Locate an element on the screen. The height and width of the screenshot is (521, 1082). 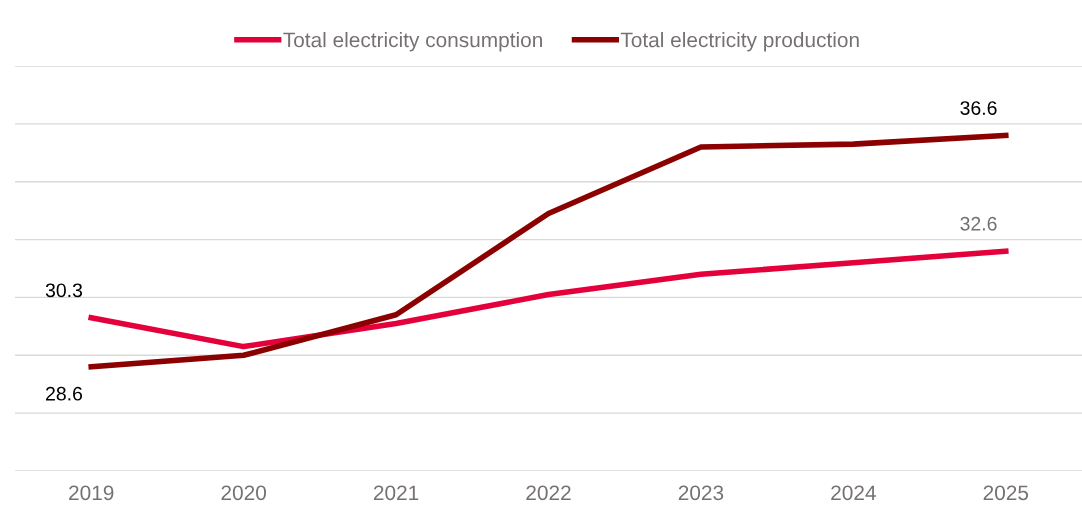
x-tick-label: 2022 is located at coordinates (548, 493).